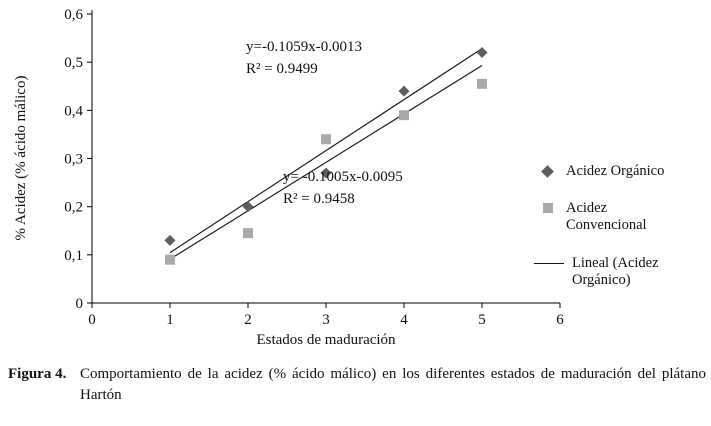 This screenshot has width=711, height=426. I want to click on trendline-equation-organico: y=-0.1059x-0.0013 R² = 0.9499, so click(304, 58).